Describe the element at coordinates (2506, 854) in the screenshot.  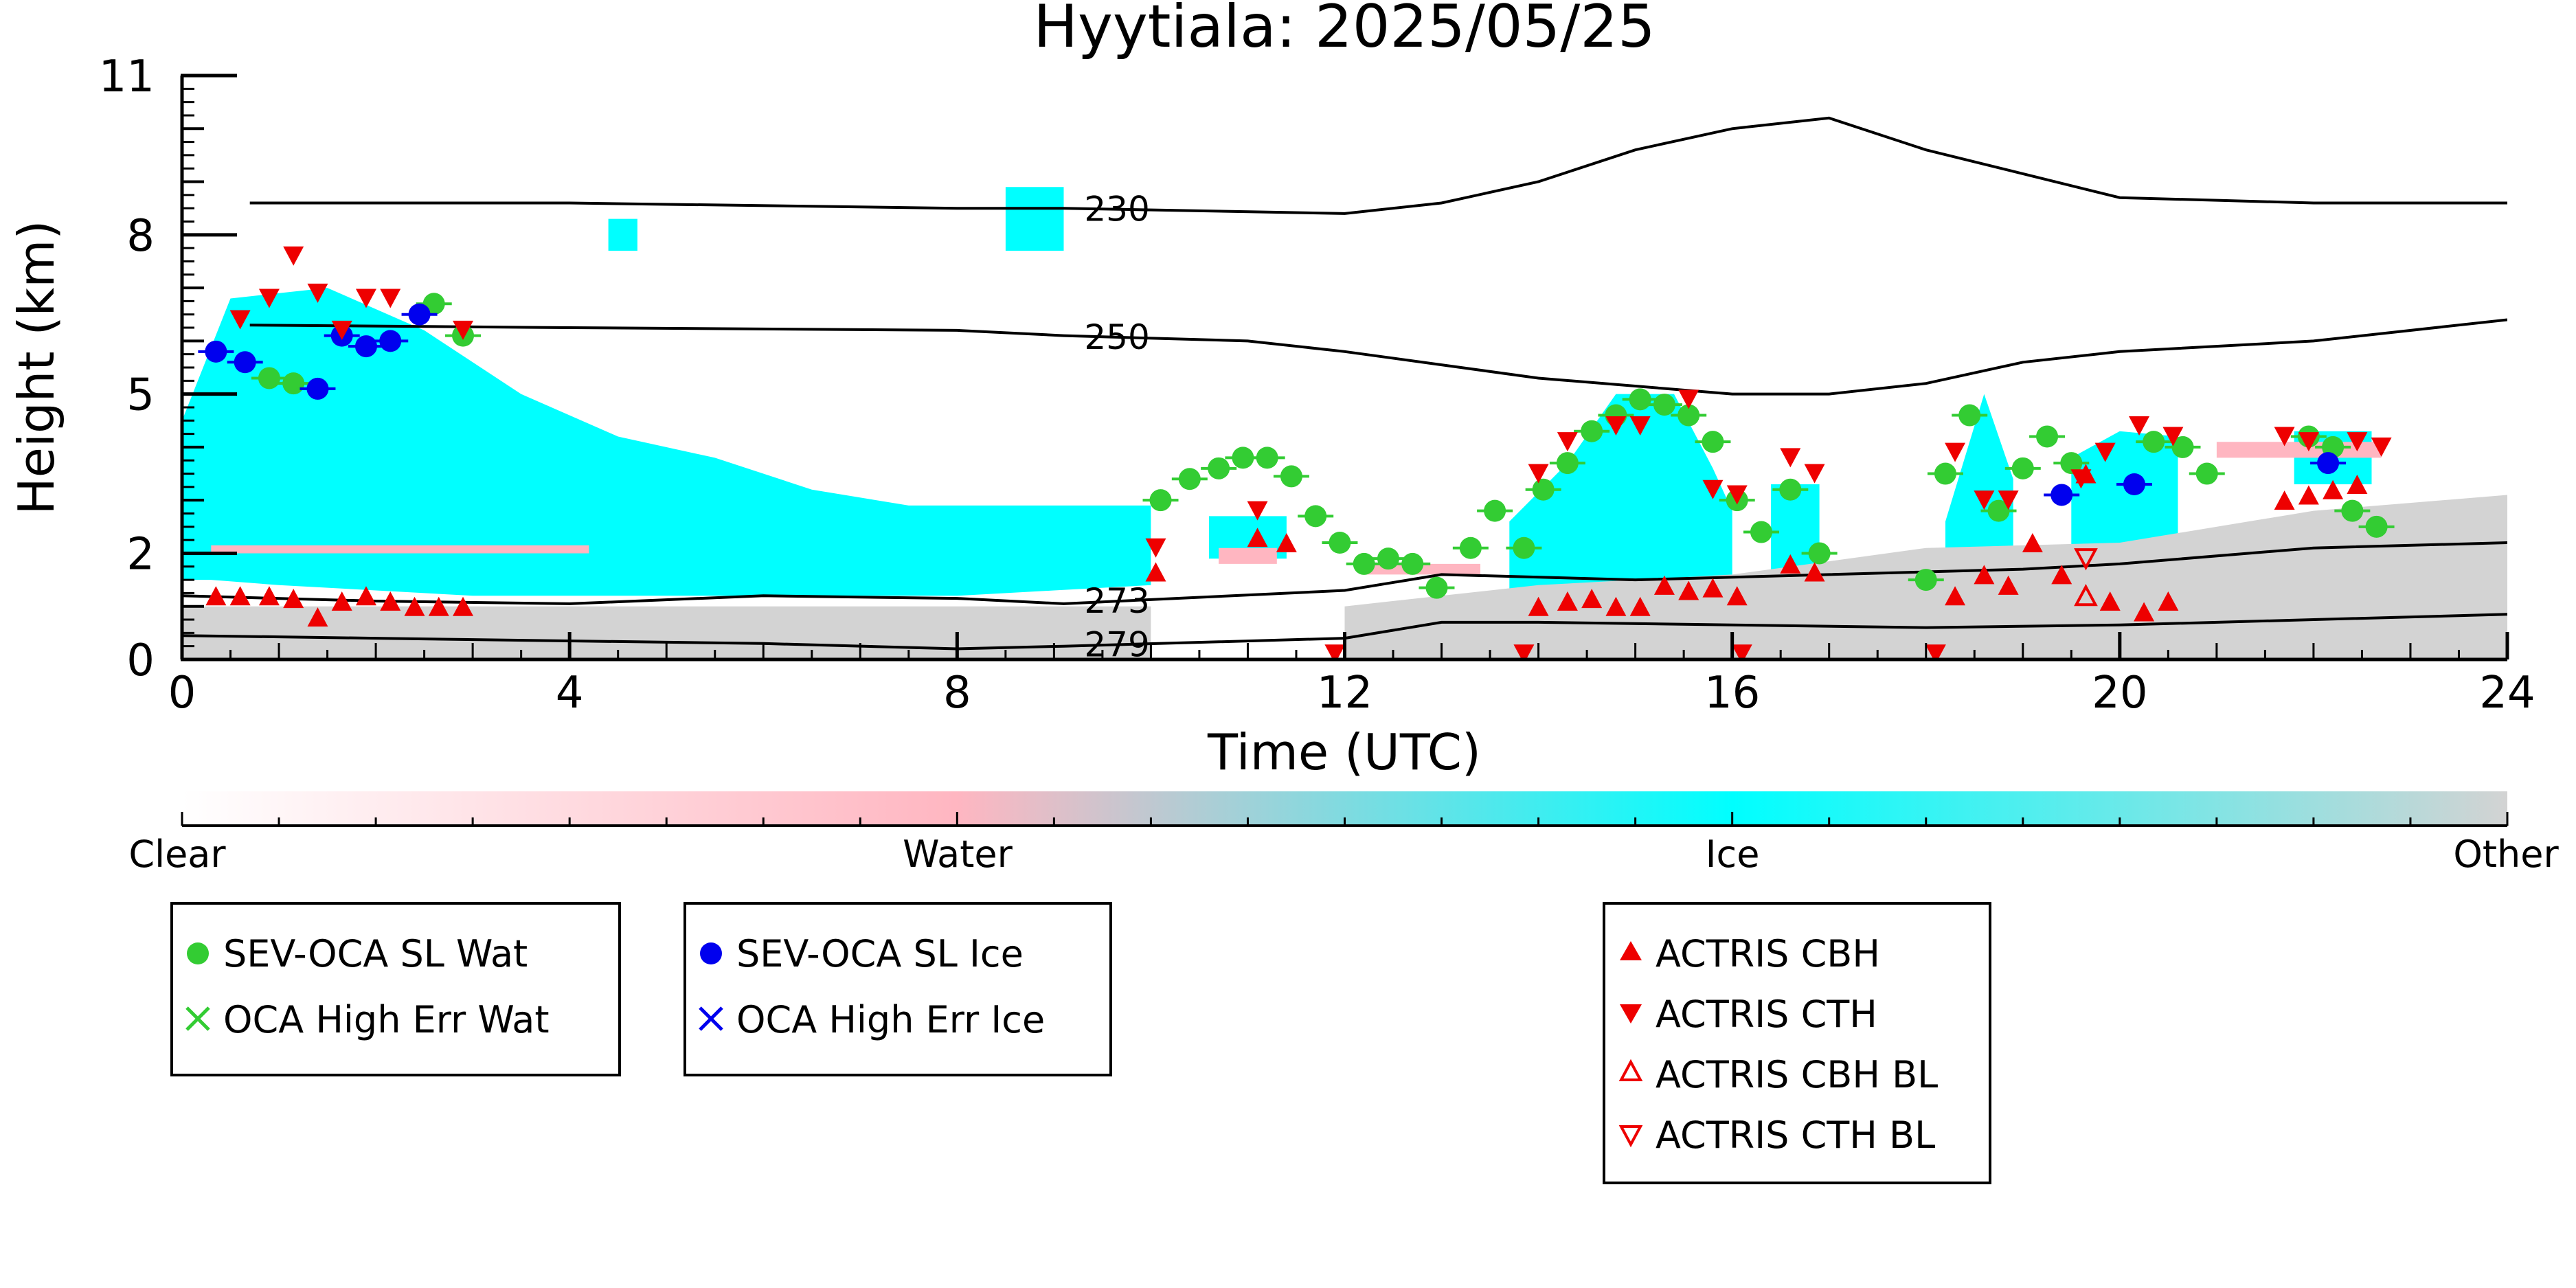
I see `colorbar-label-other: Other` at that location.